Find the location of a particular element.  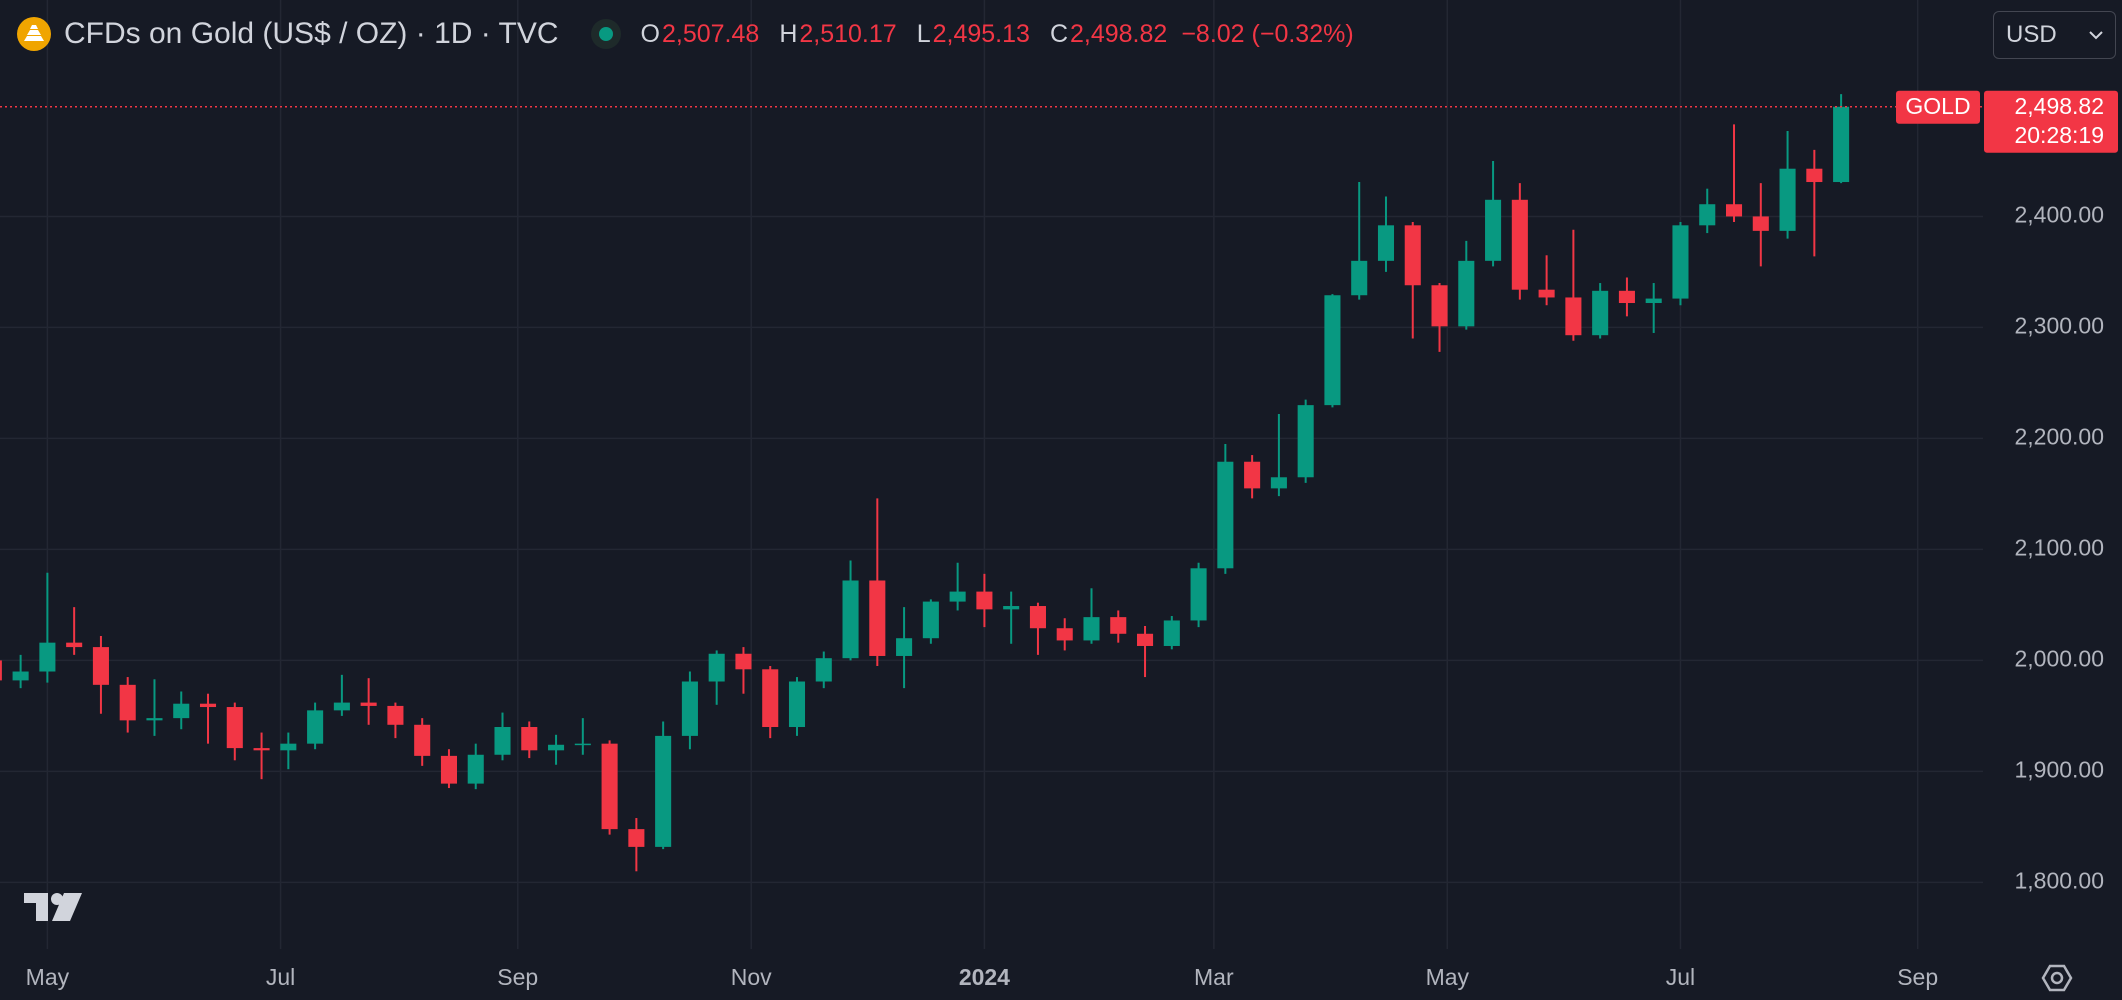

settings-hex is located at coordinates (2057, 978).